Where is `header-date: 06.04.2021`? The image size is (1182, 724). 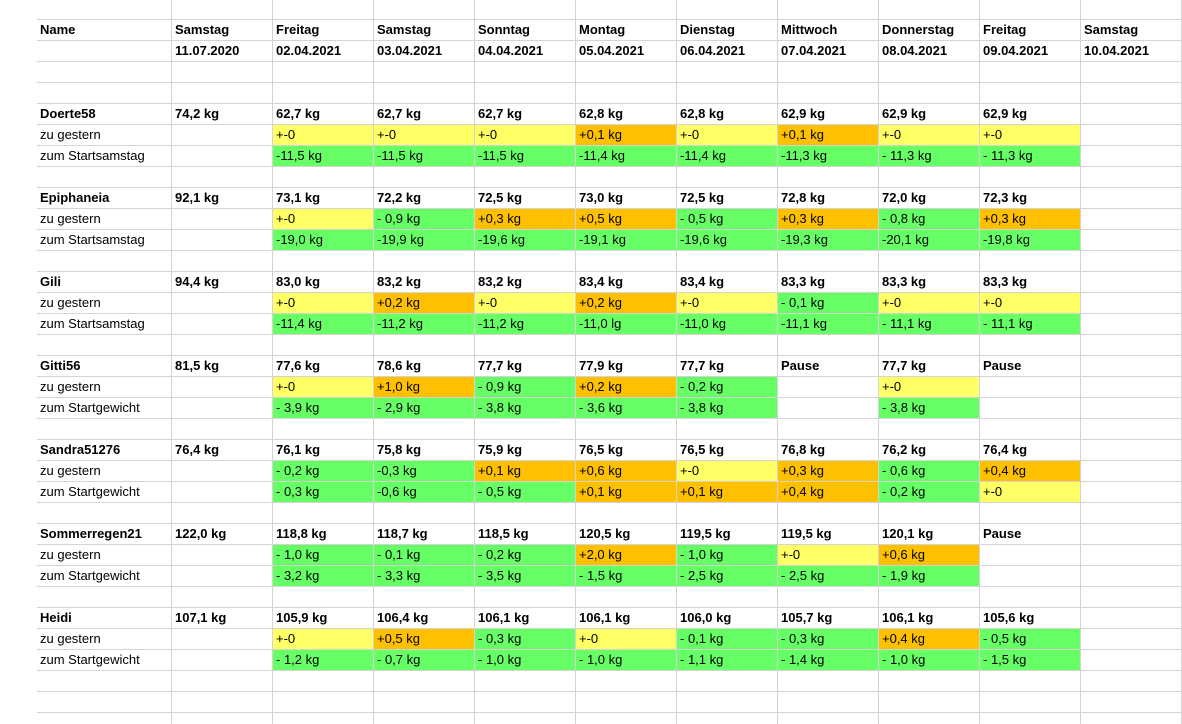
header-date: 06.04.2021 is located at coordinates (727, 51).